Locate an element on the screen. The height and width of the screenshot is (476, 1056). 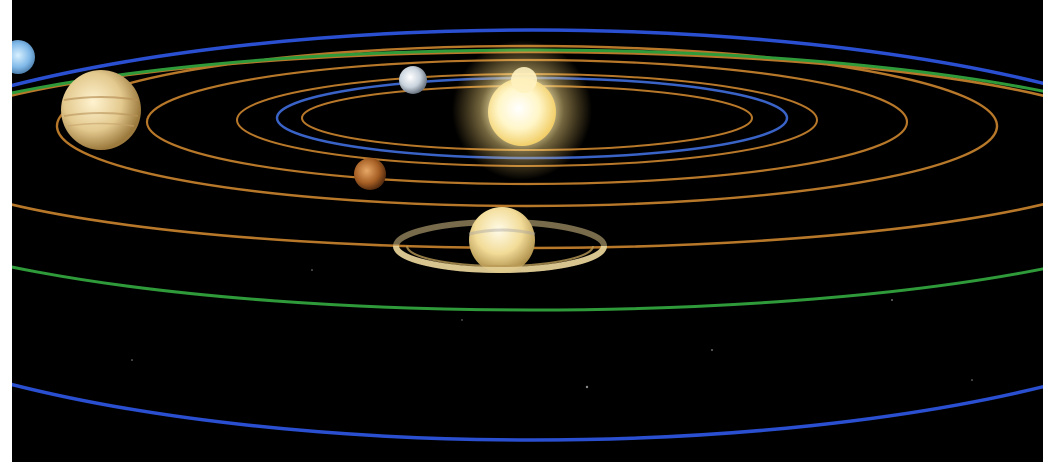
jupiter-icon is located at coordinates (101, 110).